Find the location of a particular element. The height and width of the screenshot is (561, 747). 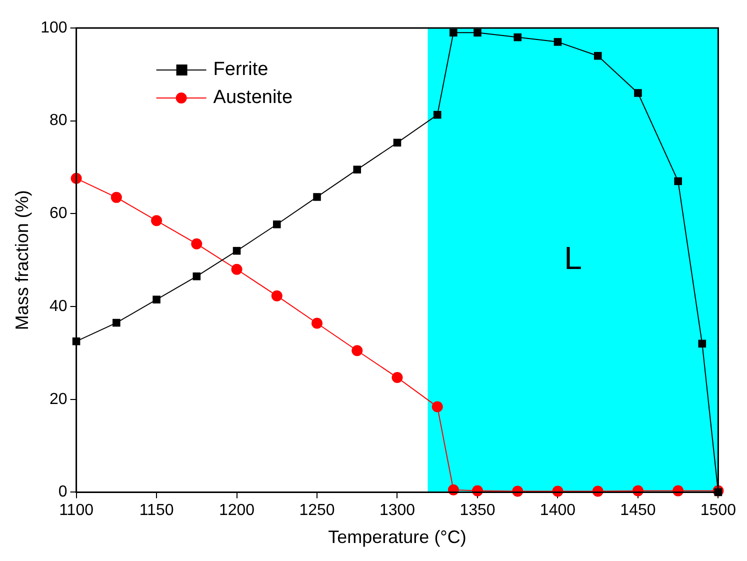

y-tick-label: 0 is located at coordinates (63, 492).